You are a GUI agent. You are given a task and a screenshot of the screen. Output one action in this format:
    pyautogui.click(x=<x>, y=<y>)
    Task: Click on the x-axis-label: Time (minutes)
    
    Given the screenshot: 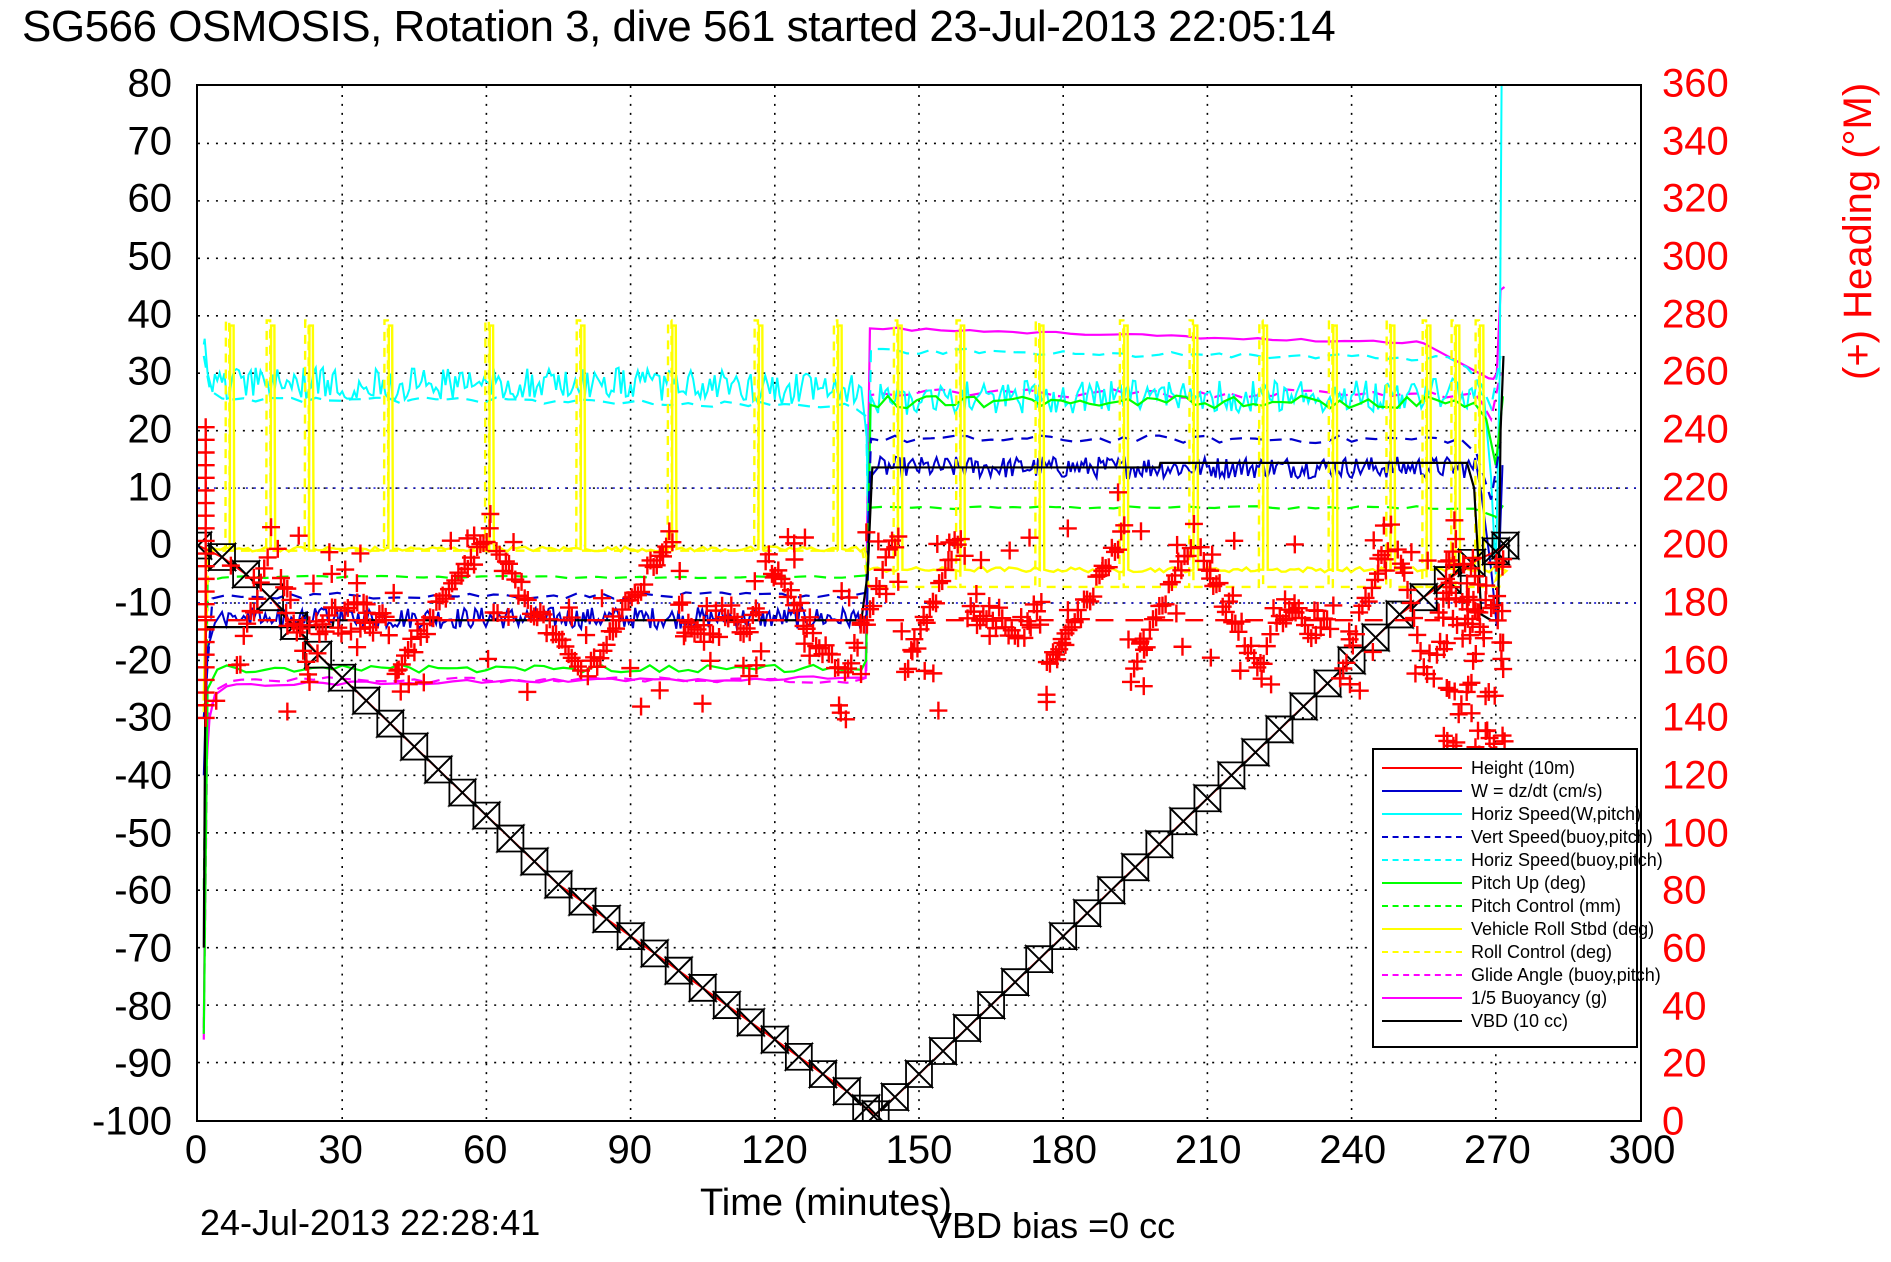 What is the action you would take?
    pyautogui.click(x=826, y=1203)
    